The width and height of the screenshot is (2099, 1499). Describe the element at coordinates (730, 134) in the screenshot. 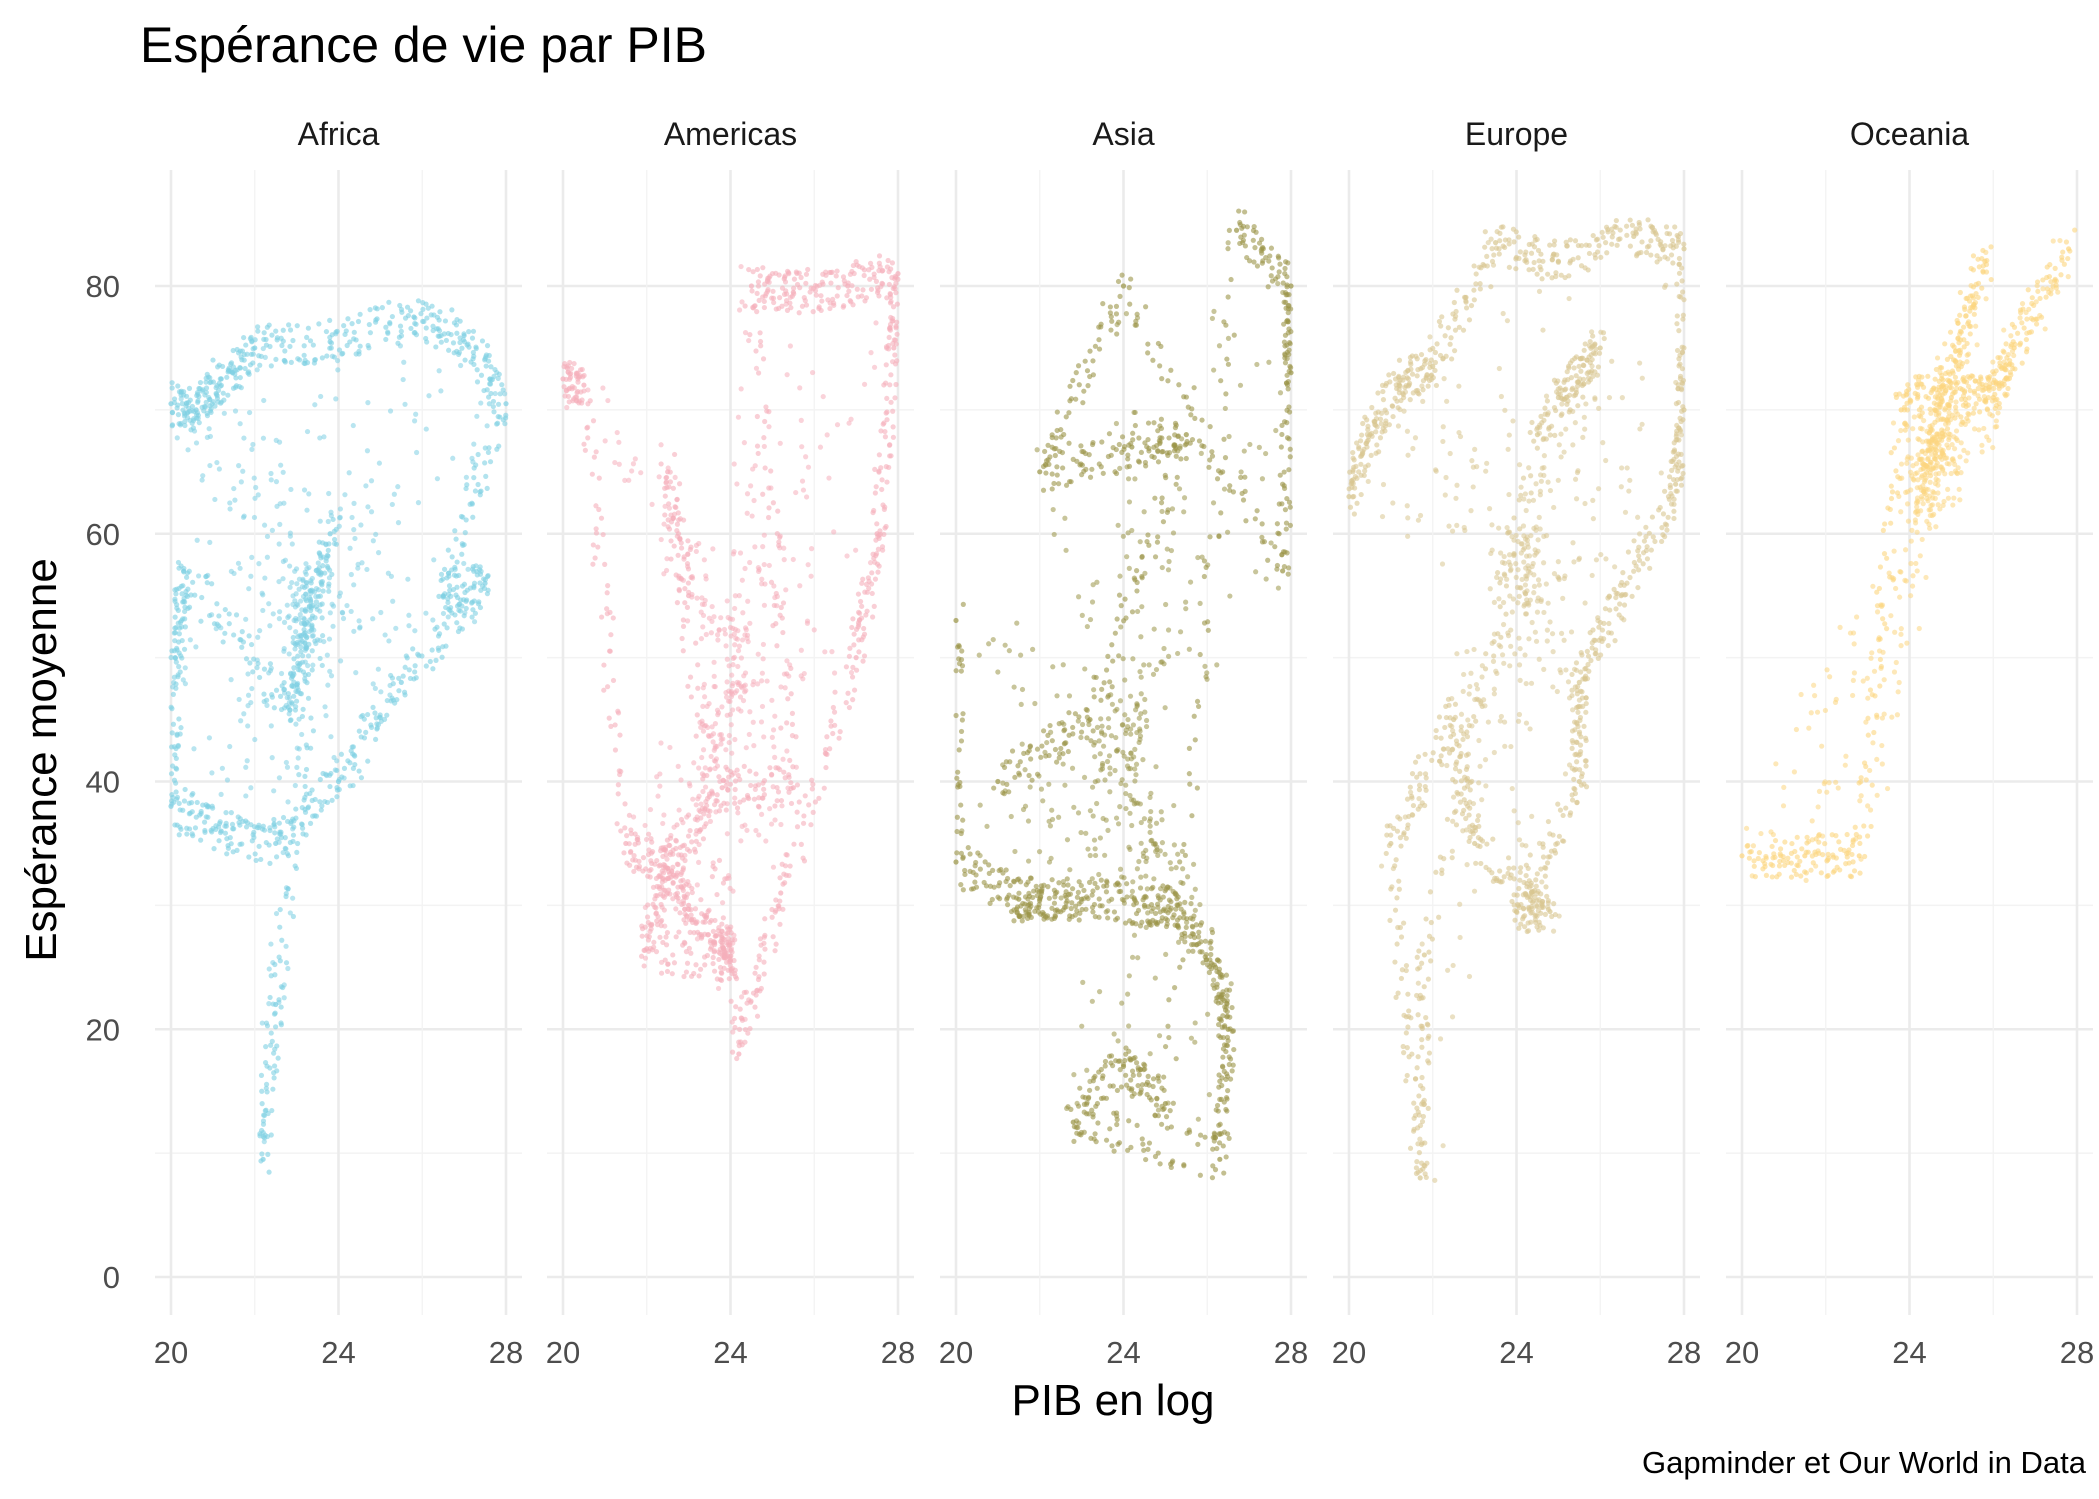

I see `facet-label: Americas` at that location.